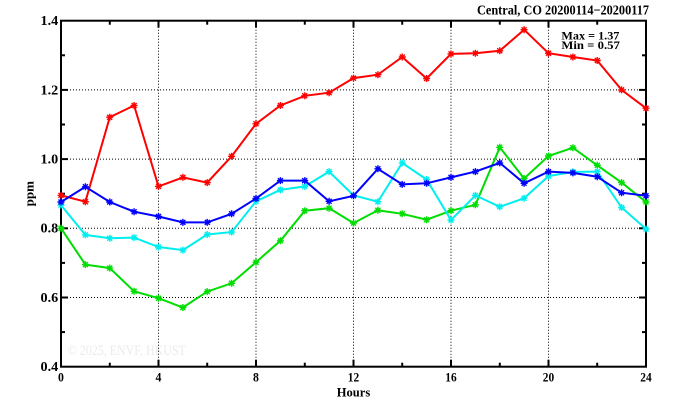 The height and width of the screenshot is (409, 674). What do you see at coordinates (563, 10) in the screenshot?
I see `svg-text: Central, CO 20200114−20200117` at bounding box center [563, 10].